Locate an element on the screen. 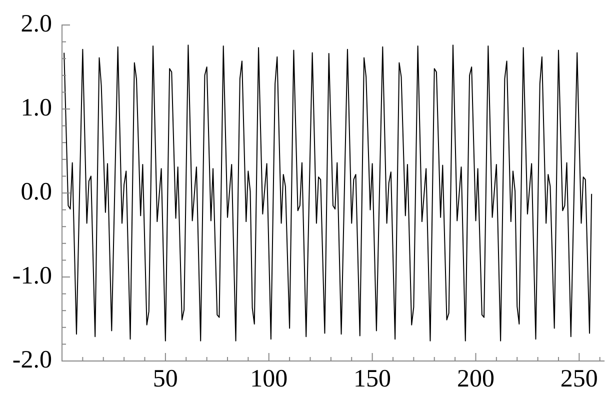 Image resolution: width=605 pixels, height=401 pixels. x-tick-label: 50 is located at coordinates (165, 379).